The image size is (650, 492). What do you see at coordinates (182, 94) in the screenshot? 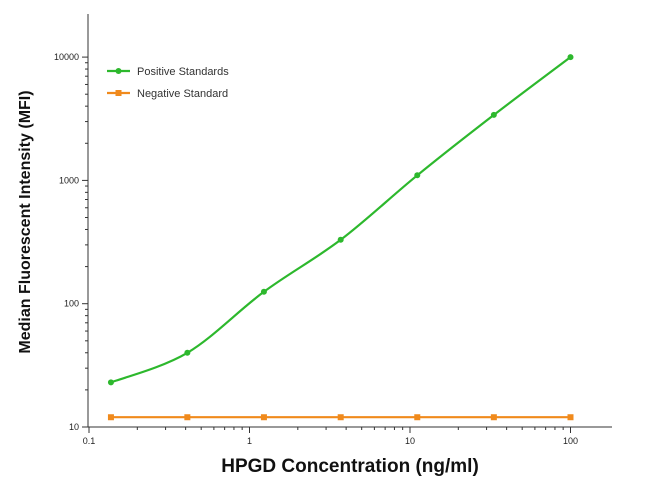
I see `legend-label-negative-standard: Negative Standard` at bounding box center [182, 94].